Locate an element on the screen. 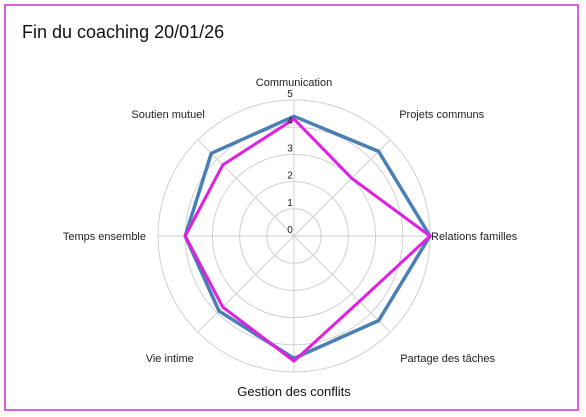  category-label: Gestion des conflits is located at coordinates (294, 391).